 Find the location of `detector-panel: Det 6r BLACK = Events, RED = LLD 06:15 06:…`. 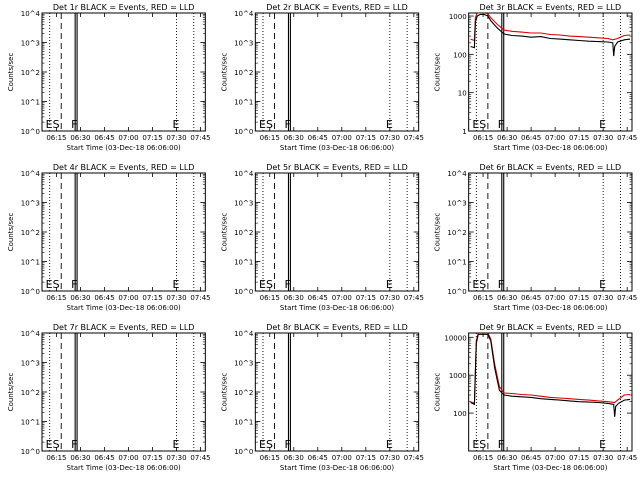

detector-panel: Det 6r BLACK = Events, RED = LLD 06:15 06:… is located at coordinates (536, 237).